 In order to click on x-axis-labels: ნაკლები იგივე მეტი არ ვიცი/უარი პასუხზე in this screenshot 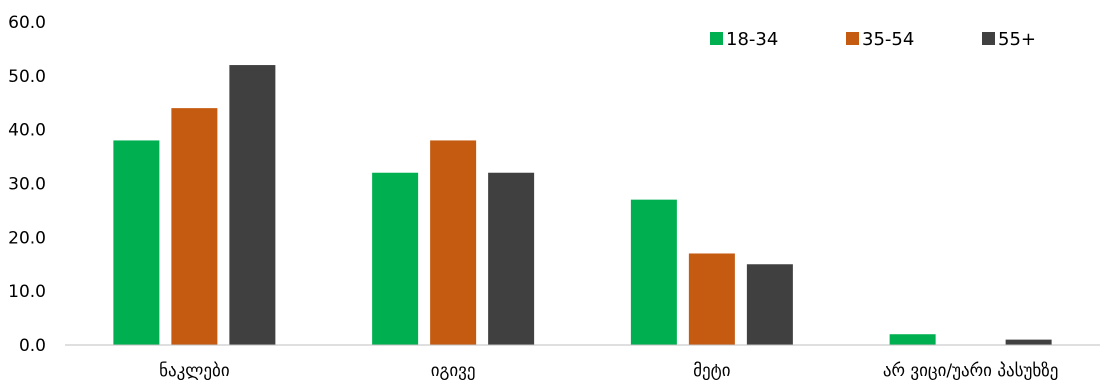, I will do `click(608, 371)`.